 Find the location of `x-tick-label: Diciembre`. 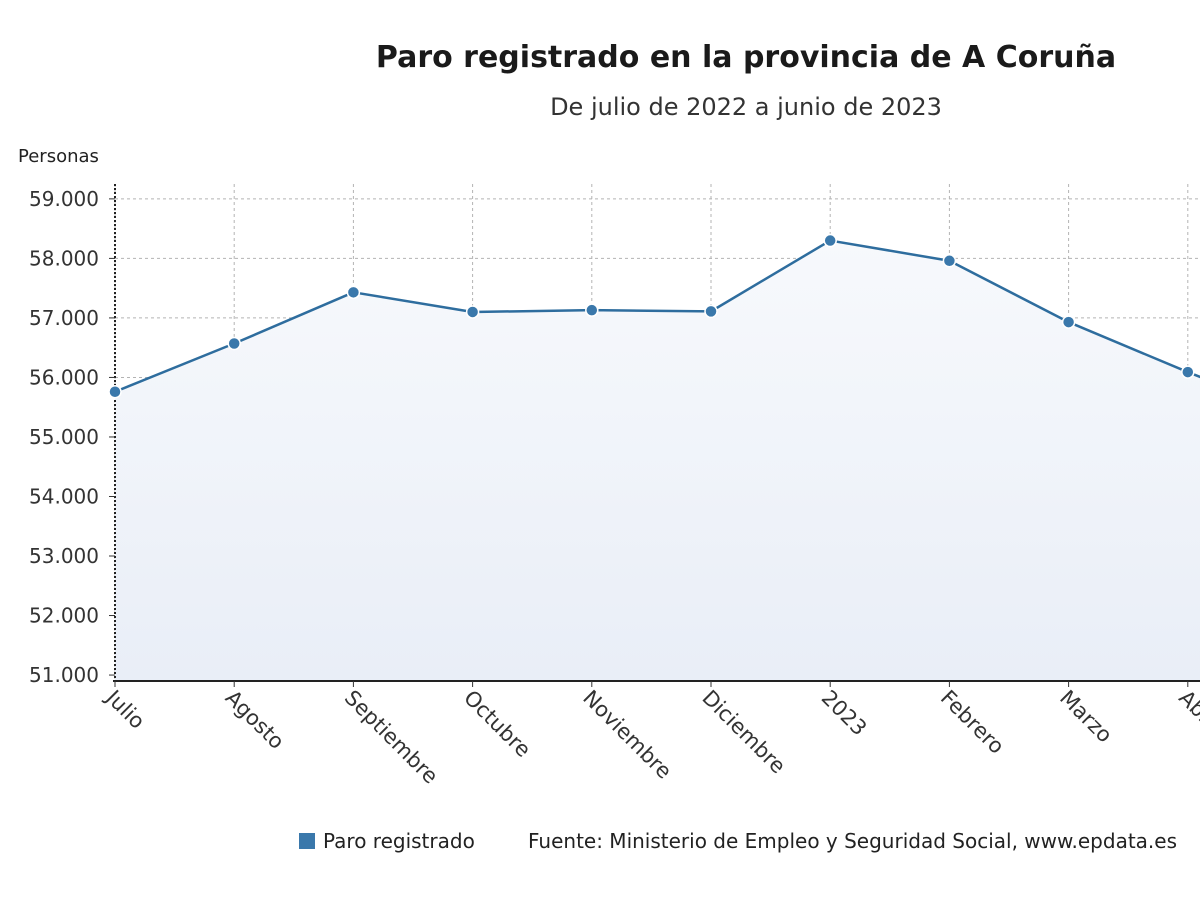

x-tick-label: Diciembre is located at coordinates (743, 732).